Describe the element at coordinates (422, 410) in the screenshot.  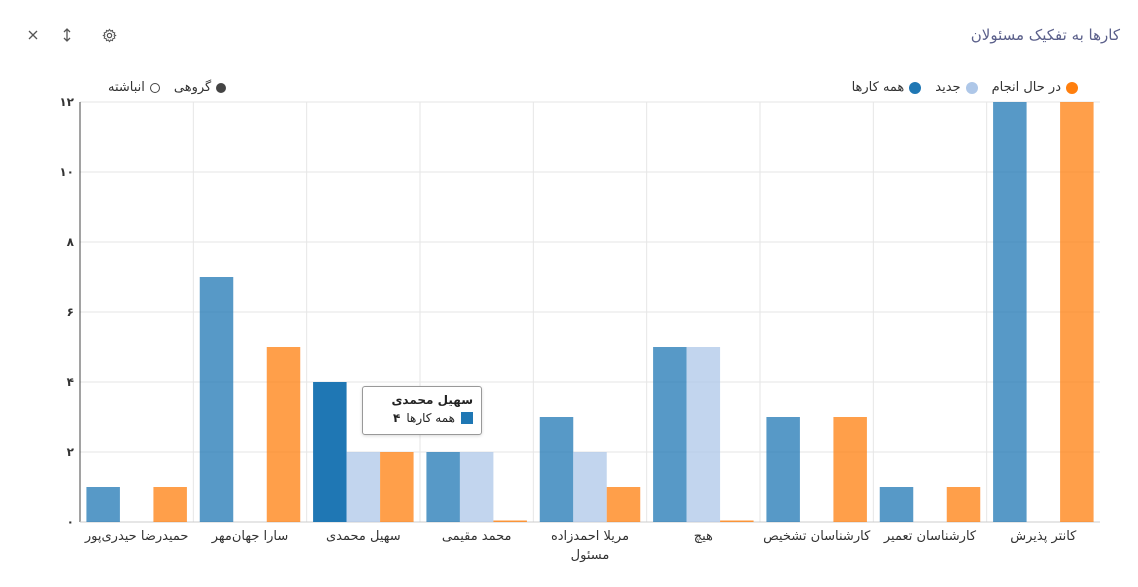
I see `bar-tooltip: سهیل محمدی همه کارها ۴` at that location.